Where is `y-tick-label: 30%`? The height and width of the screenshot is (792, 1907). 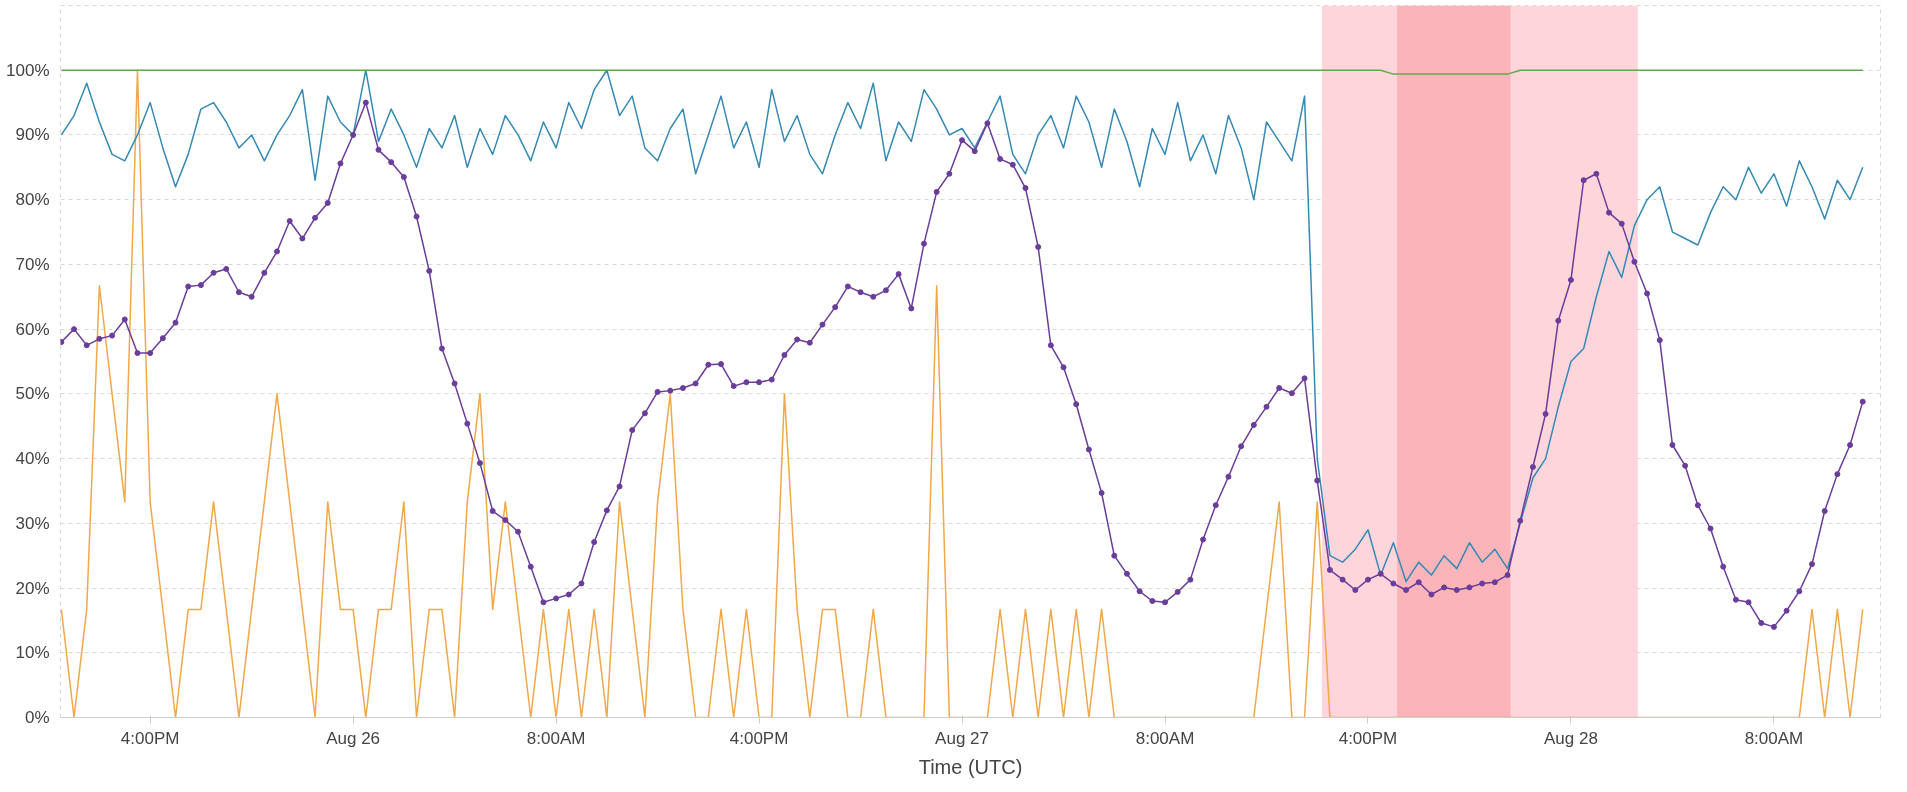
y-tick-label: 30% is located at coordinates (32, 523).